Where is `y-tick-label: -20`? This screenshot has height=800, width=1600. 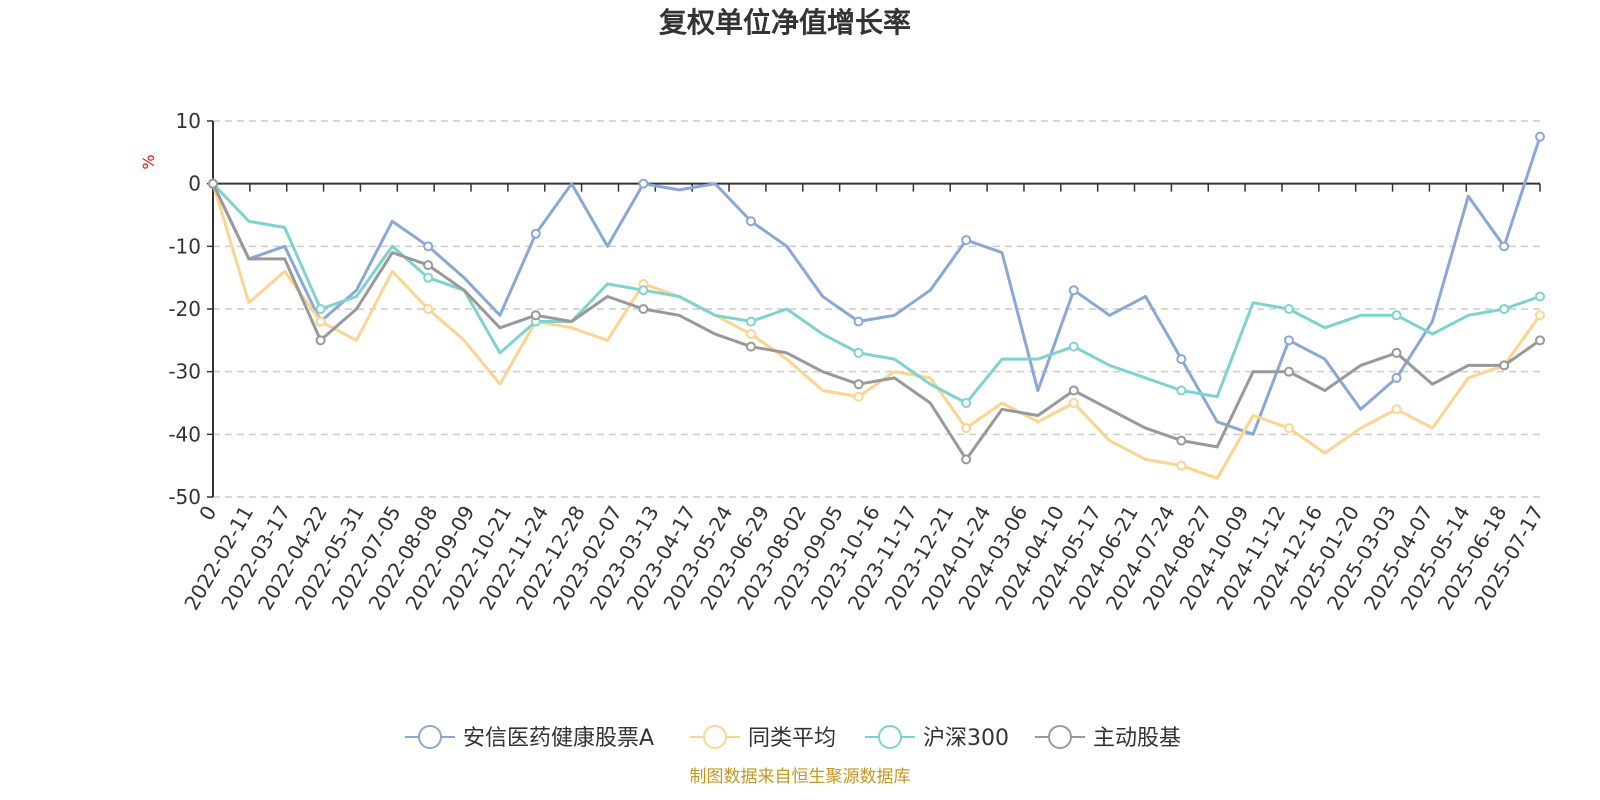
y-tick-label: -20 is located at coordinates (184, 309).